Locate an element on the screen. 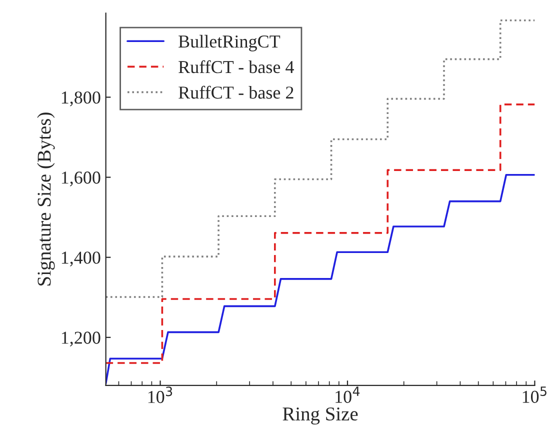 The width and height of the screenshot is (557, 438). y-tick-label: 1,800 is located at coordinates (81, 98).